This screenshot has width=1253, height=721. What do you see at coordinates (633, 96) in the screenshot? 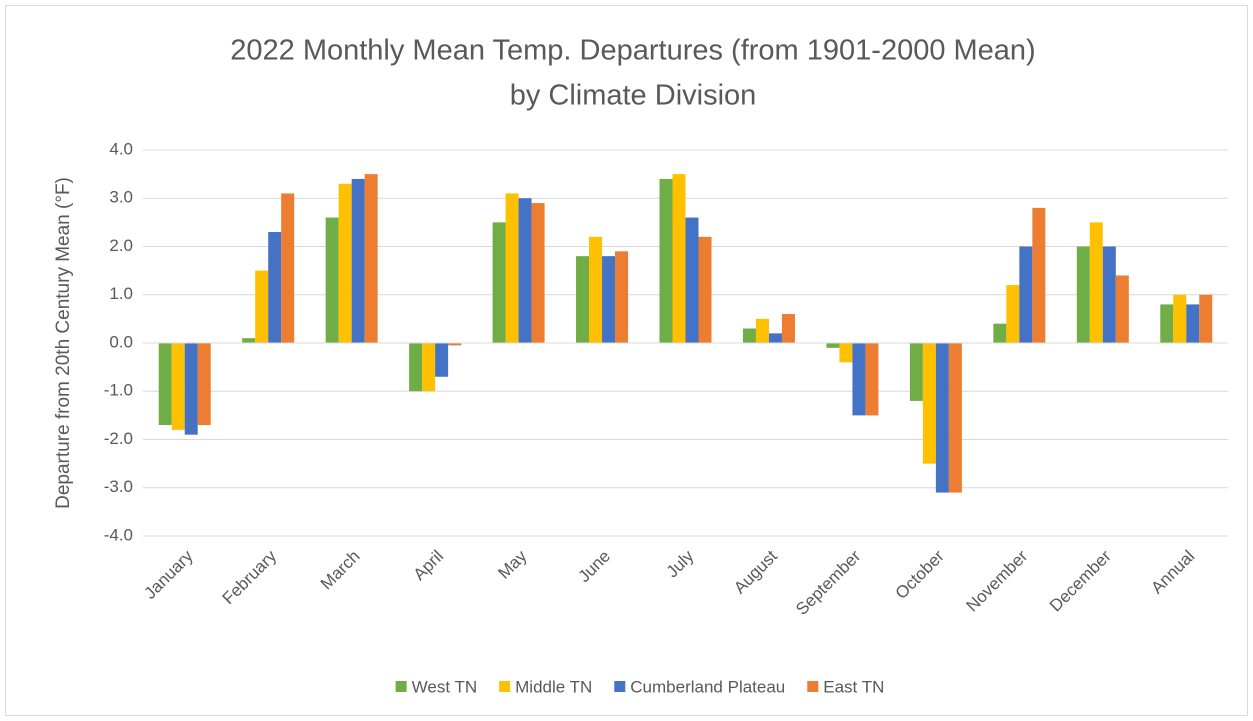
I see `chart-title: by Climate Division` at bounding box center [633, 96].